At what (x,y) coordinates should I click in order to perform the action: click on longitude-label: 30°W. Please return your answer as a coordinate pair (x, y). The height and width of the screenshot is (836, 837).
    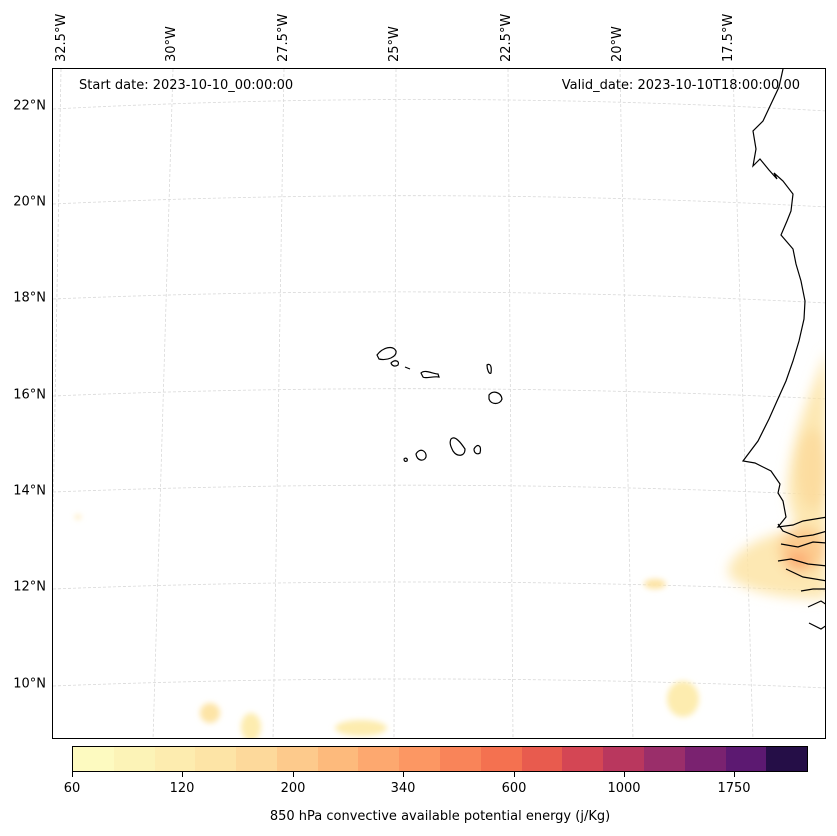
    Looking at the image, I should click on (171, 44).